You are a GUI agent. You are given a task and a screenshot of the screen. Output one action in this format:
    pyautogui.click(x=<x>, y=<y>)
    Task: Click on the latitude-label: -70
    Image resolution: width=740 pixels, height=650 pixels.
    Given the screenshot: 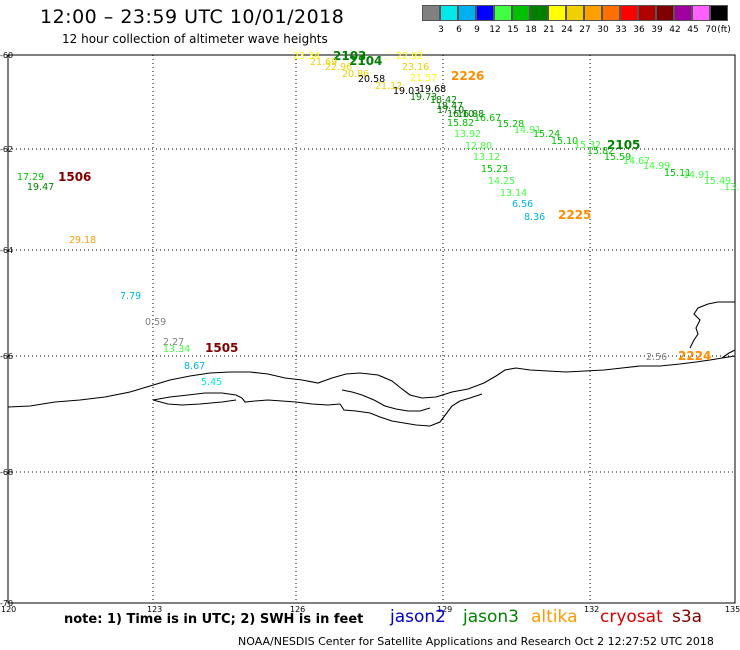 What is the action you would take?
    pyautogui.click(x=6, y=603)
    